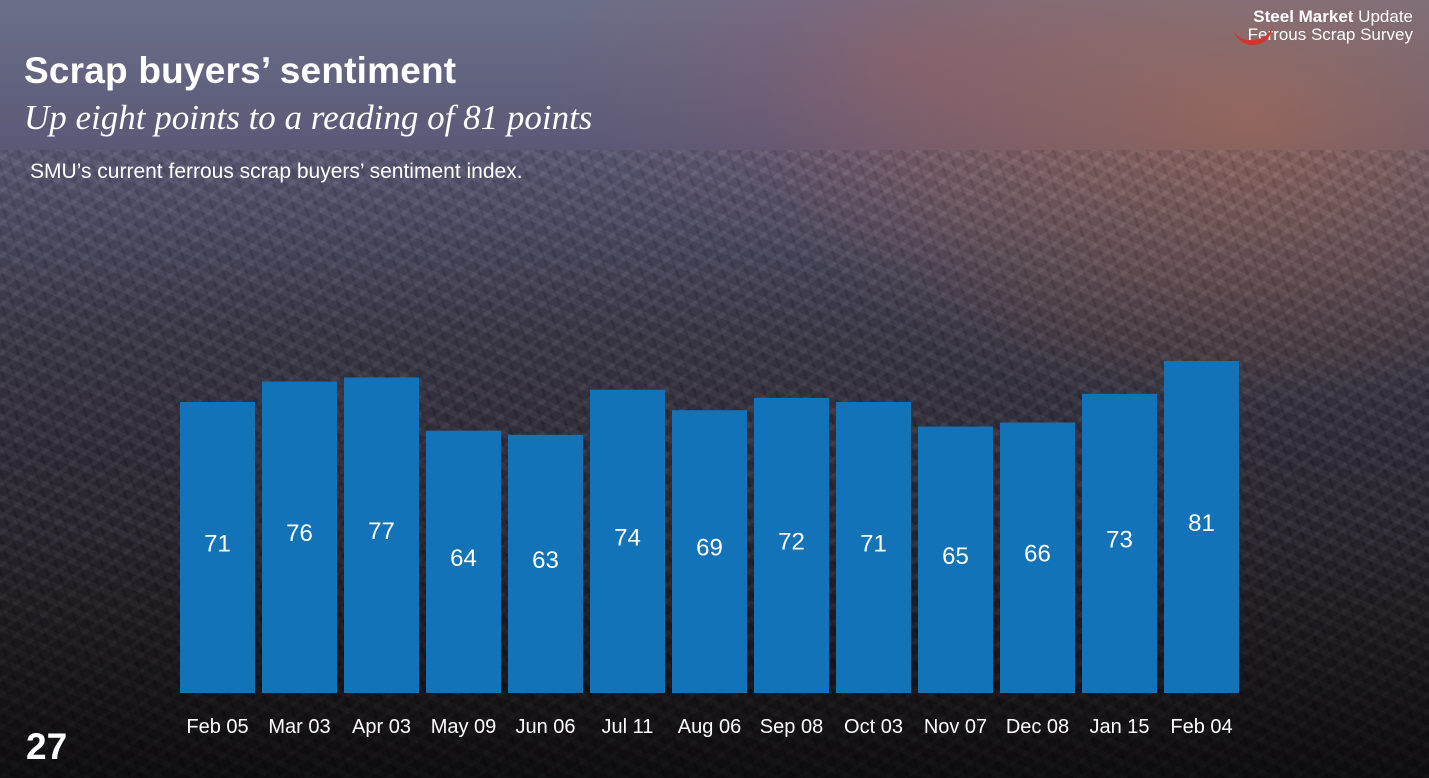 The image size is (1429, 778). Describe the element at coordinates (1119, 539) in the screenshot. I see `data-label: 73` at that location.